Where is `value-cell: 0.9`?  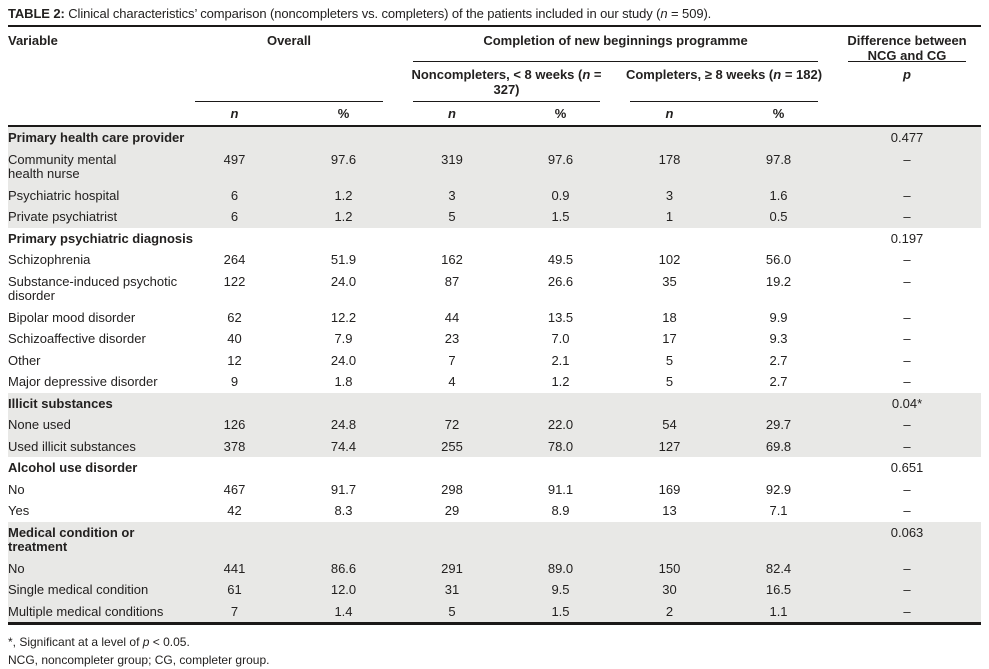 value-cell: 0.9 is located at coordinates (560, 195).